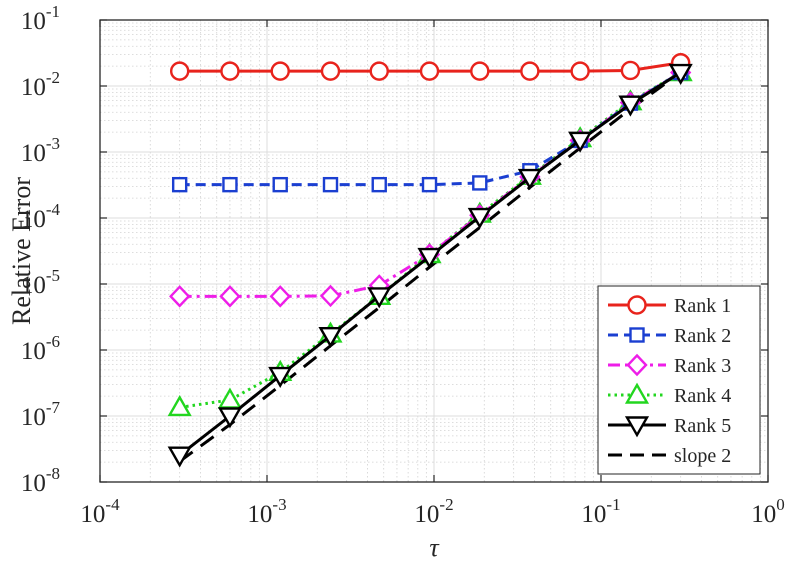  What do you see at coordinates (21, 251) in the screenshot?
I see `y-axis-label: Relative Error` at bounding box center [21, 251].